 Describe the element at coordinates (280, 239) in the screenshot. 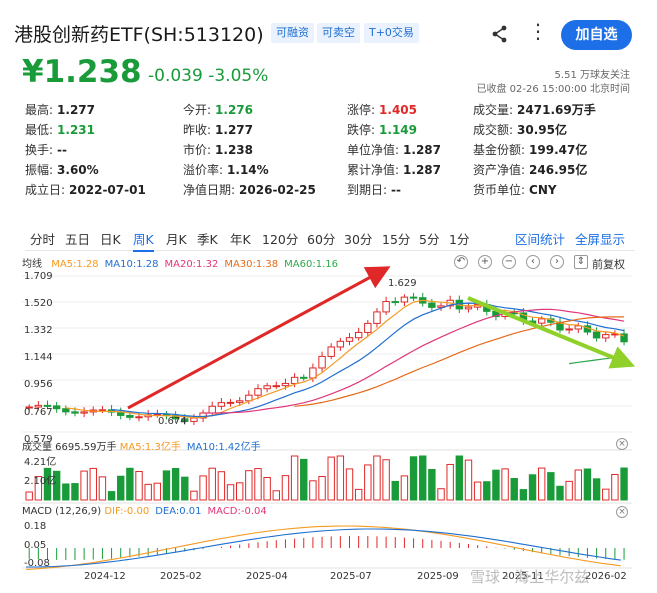

I see `tab-7: 120分` at that location.